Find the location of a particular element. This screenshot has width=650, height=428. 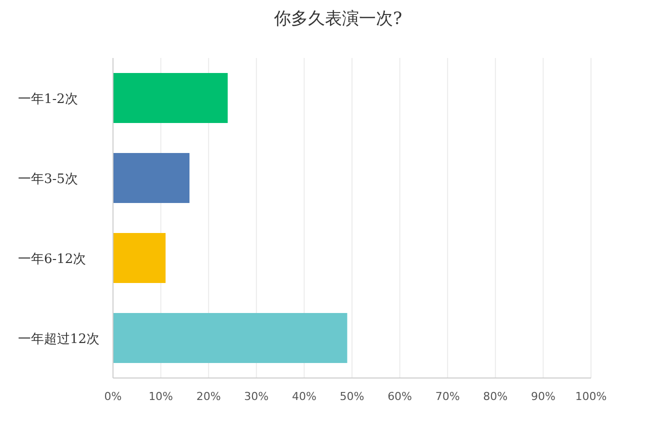

x-tick-label: 30% is located at coordinates (256, 396).